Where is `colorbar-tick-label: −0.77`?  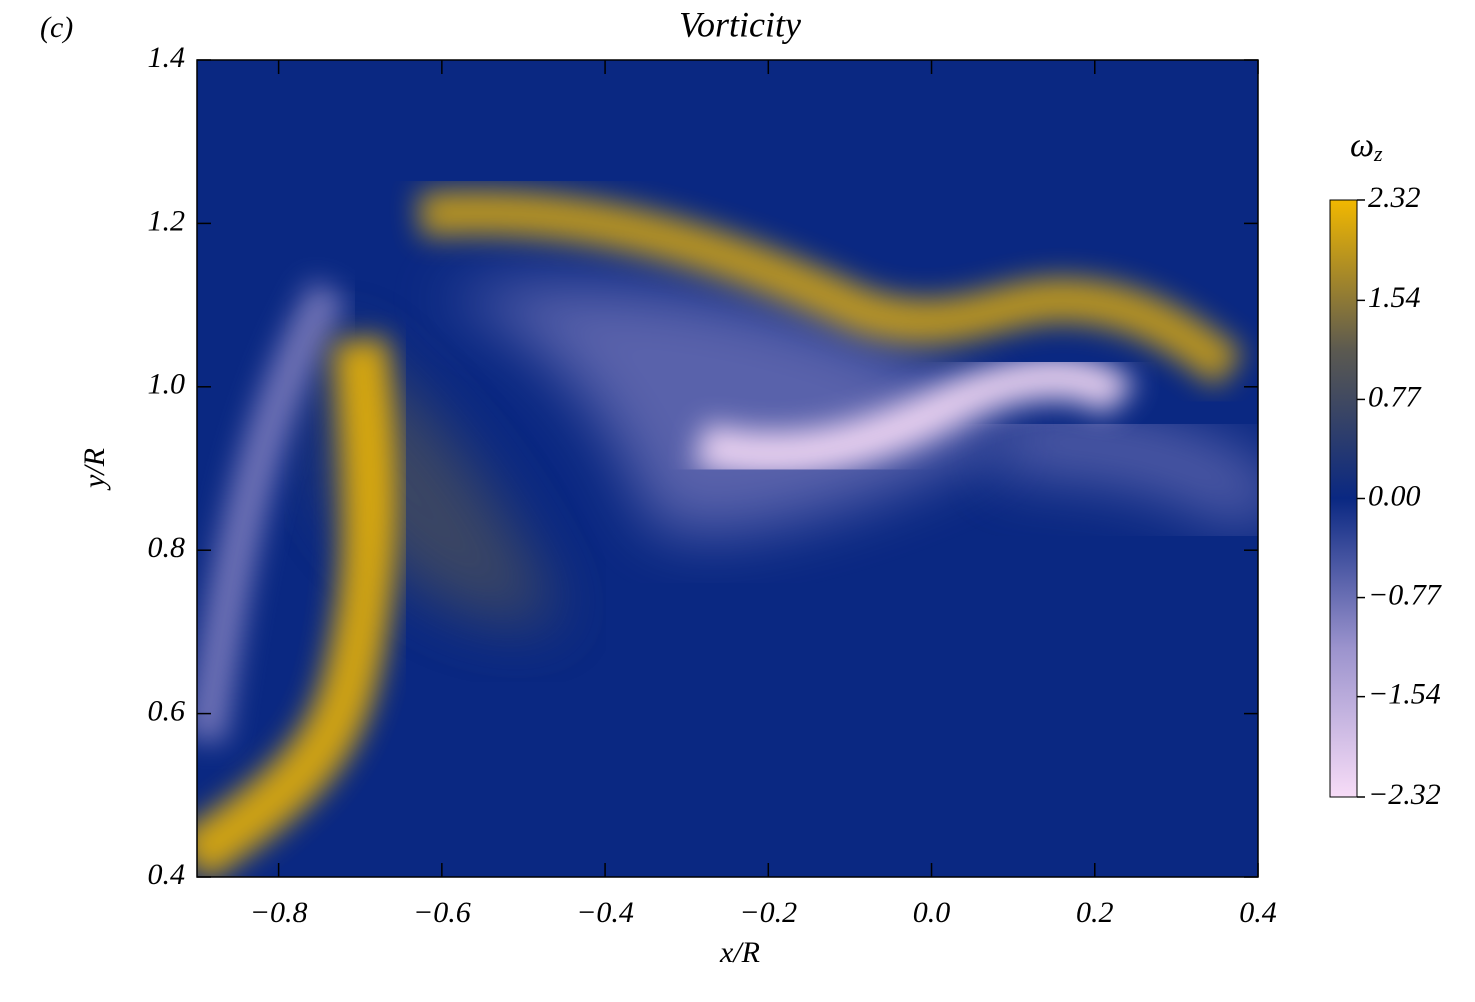 colorbar-tick-label: −0.77 is located at coordinates (1405, 594).